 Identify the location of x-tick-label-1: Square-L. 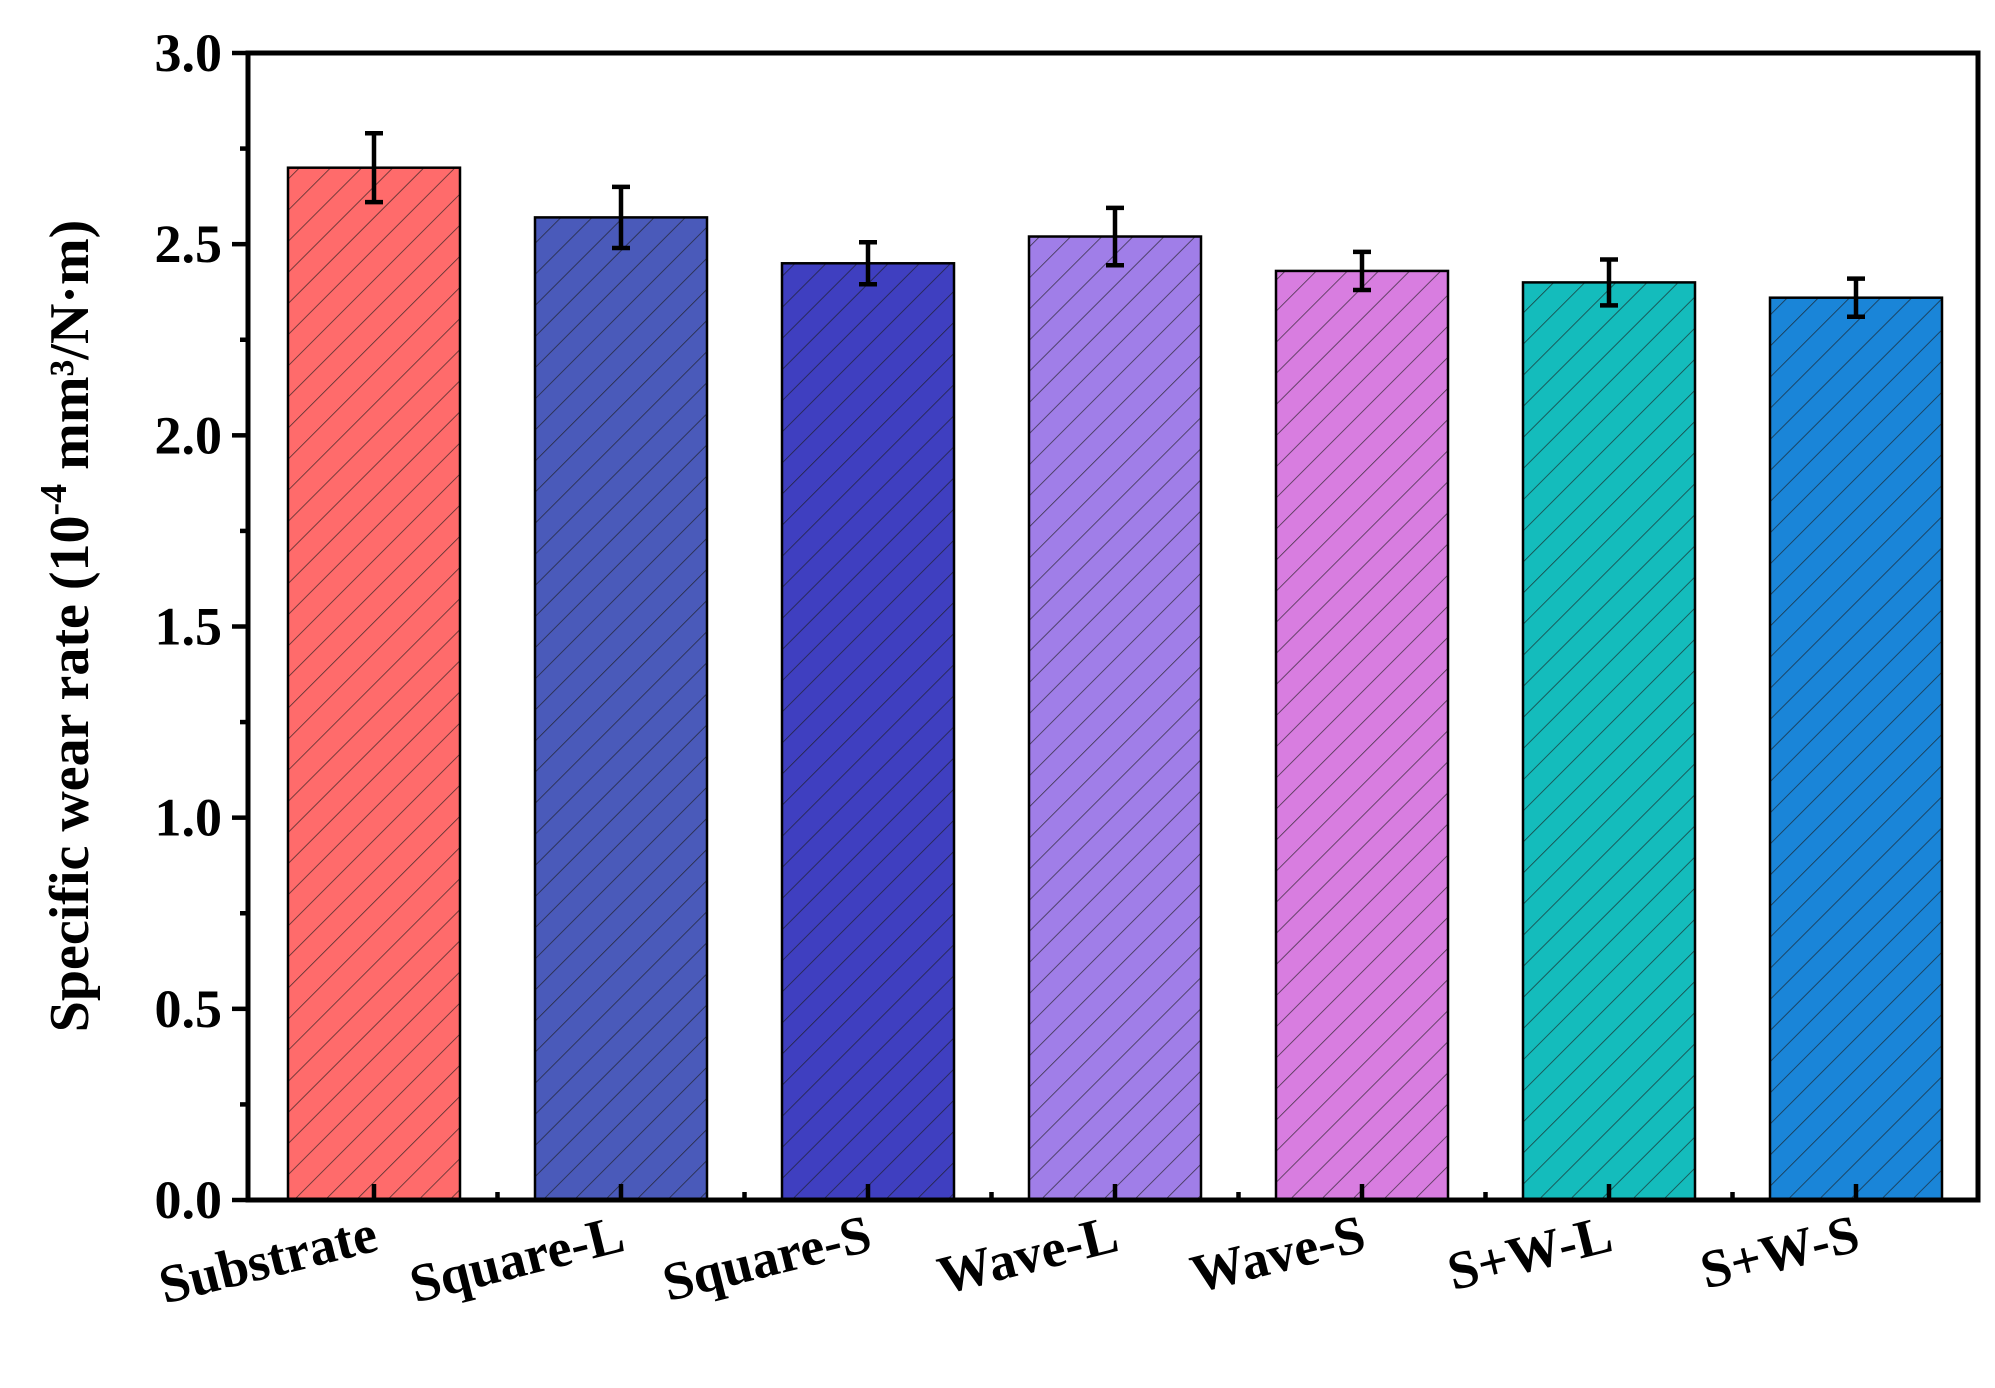
(517, 1258).